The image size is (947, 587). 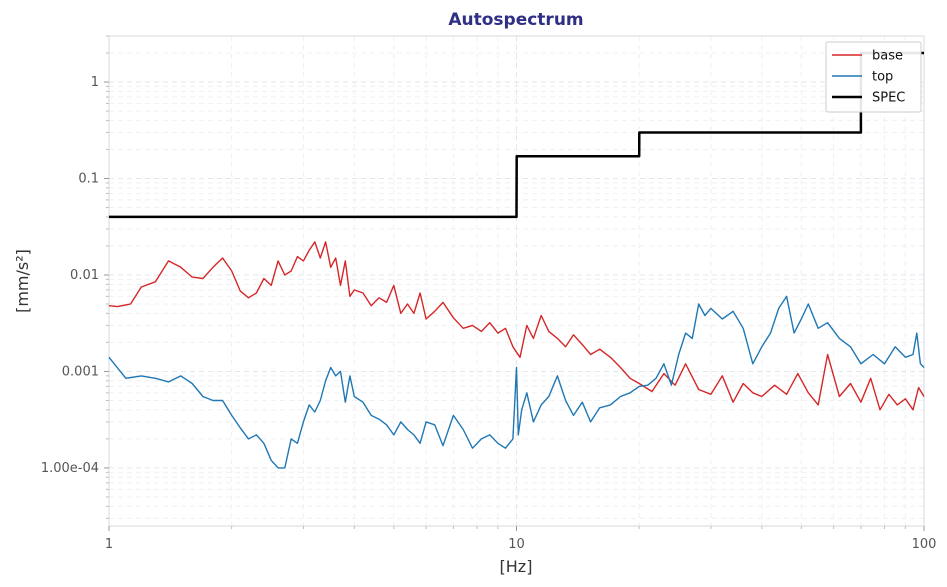 What do you see at coordinates (22, 281) in the screenshot?
I see `y-axis-label: [mm/s²]` at bounding box center [22, 281].